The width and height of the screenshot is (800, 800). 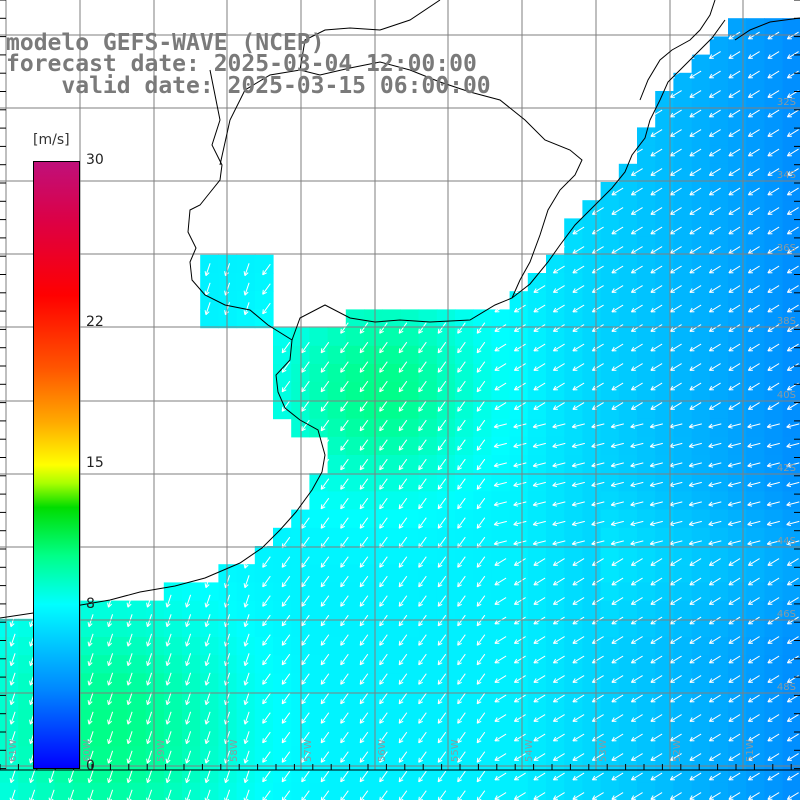 What do you see at coordinates (786, 321) in the screenshot?
I see `latitude-label: 38S` at bounding box center [786, 321].